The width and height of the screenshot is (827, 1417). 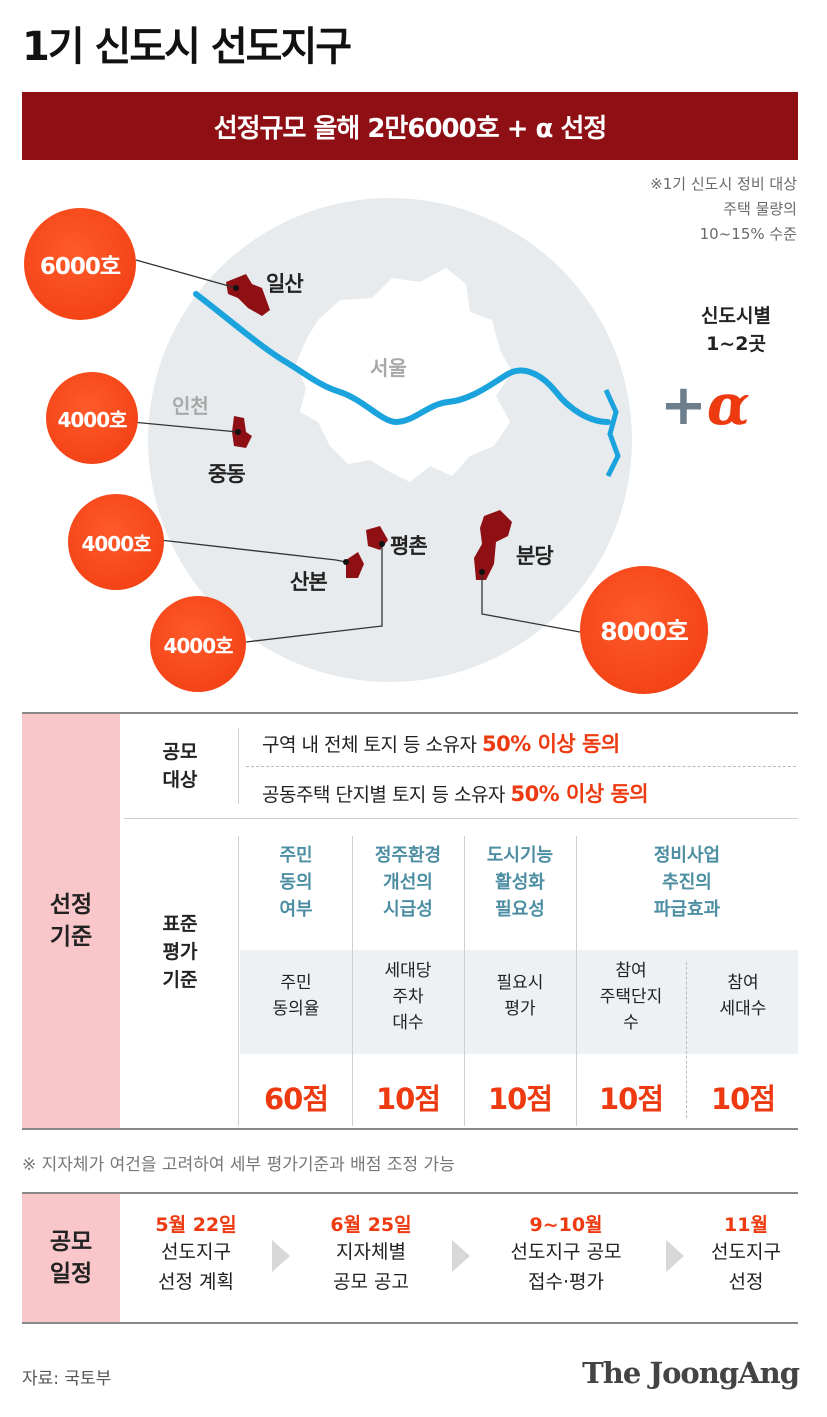 I want to click on sub-line: 대수, so click(x=408, y=1023).